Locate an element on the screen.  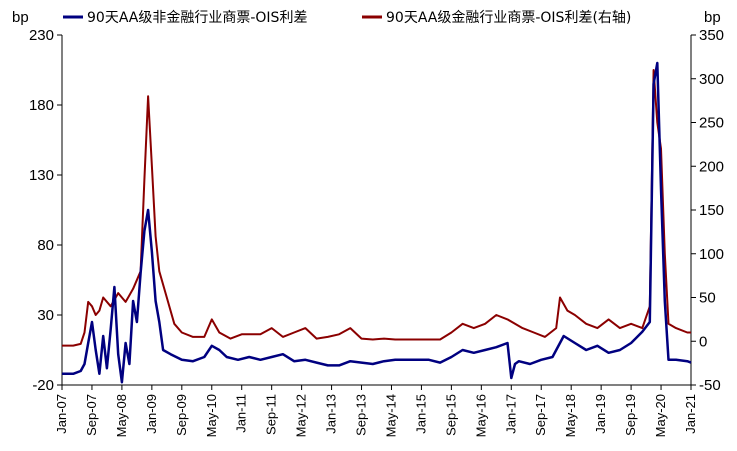
left-tick-label: 80 is located at coordinates (45, 245).